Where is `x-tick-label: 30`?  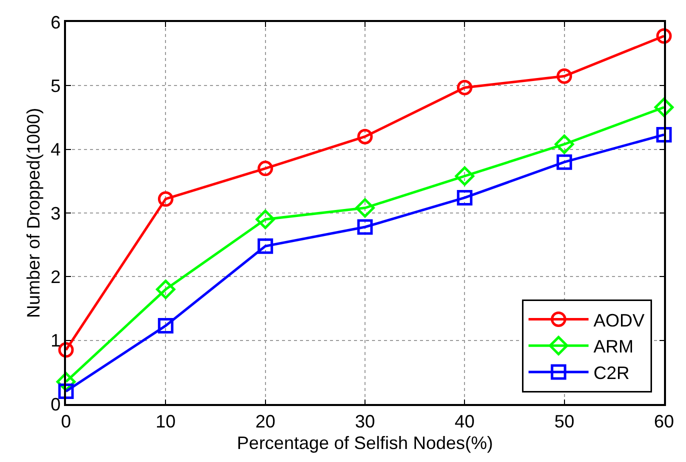
x-tick-label: 30 is located at coordinates (365, 421).